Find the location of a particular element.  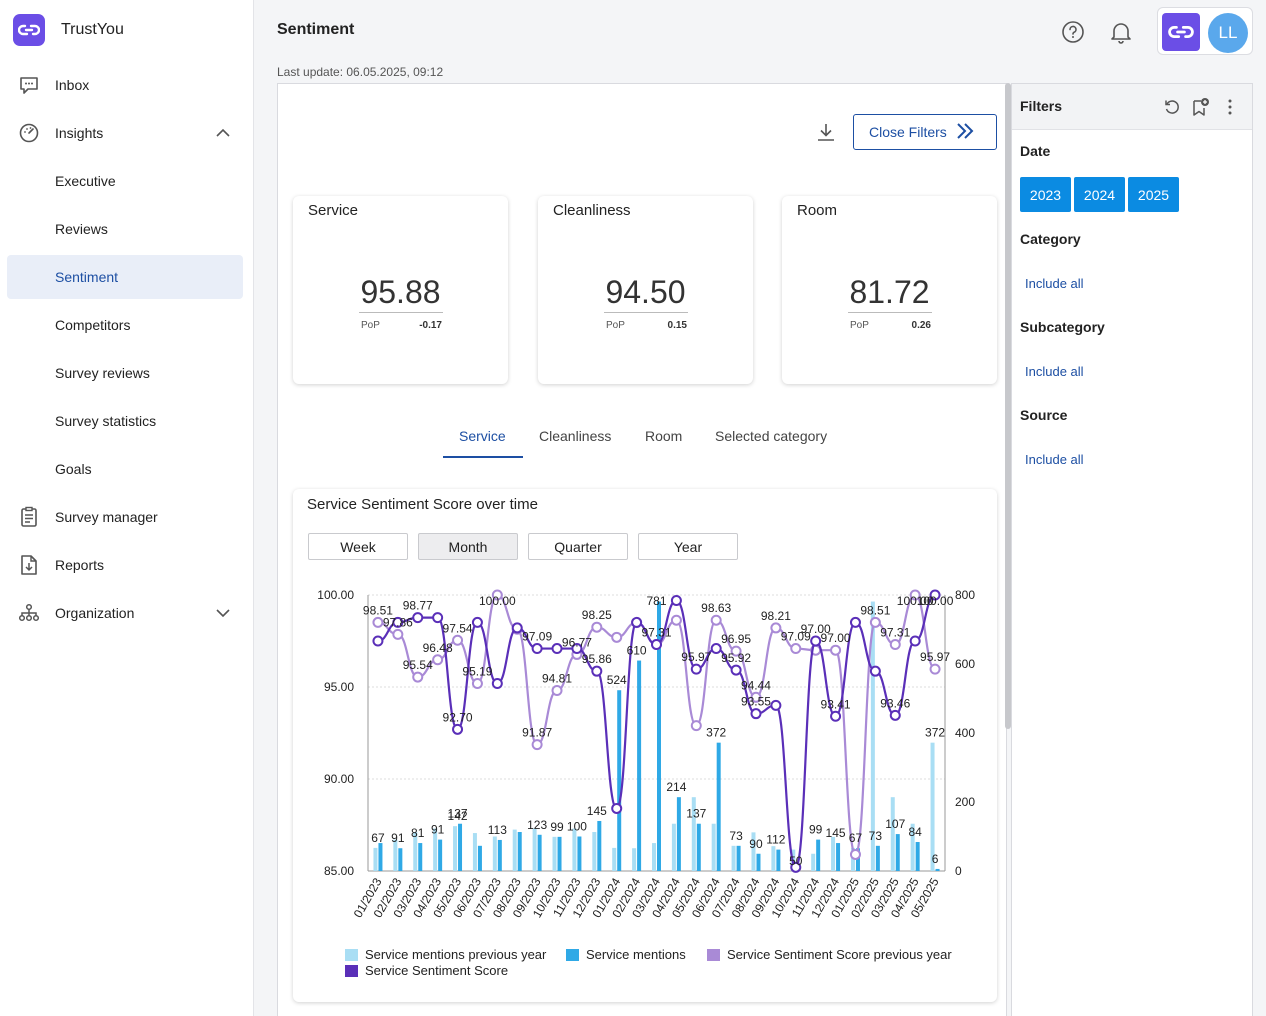

line-data-label: 93.41 is located at coordinates (836, 704).